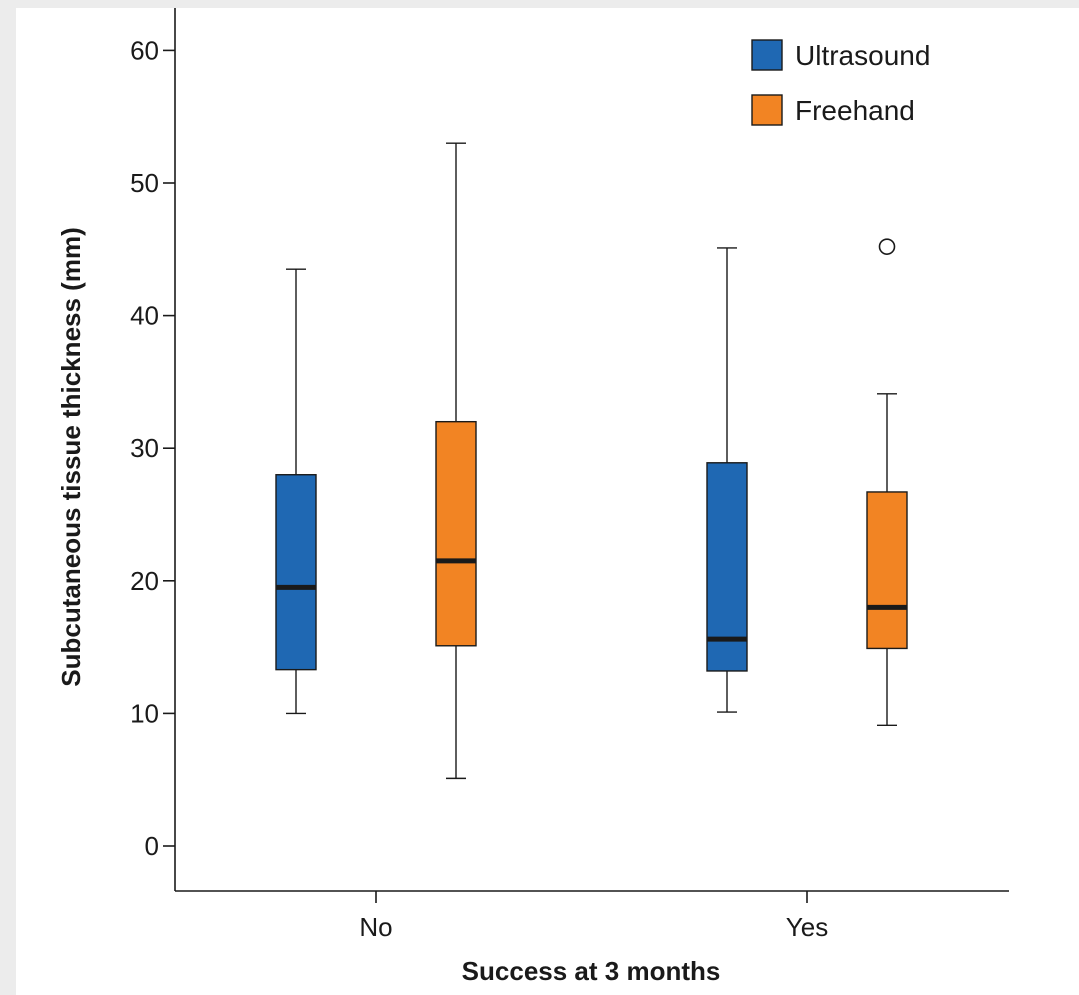 Image resolution: width=1079 pixels, height=995 pixels. I want to click on y-tick-label: 40, so click(144, 316).